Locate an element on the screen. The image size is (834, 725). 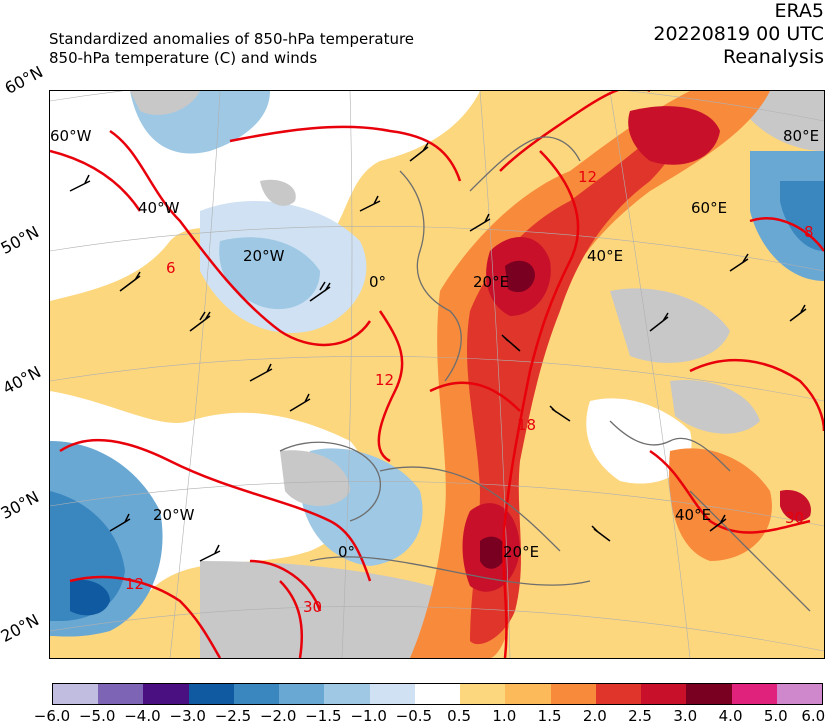
graticule-40e is located at coordinates (650, 374).